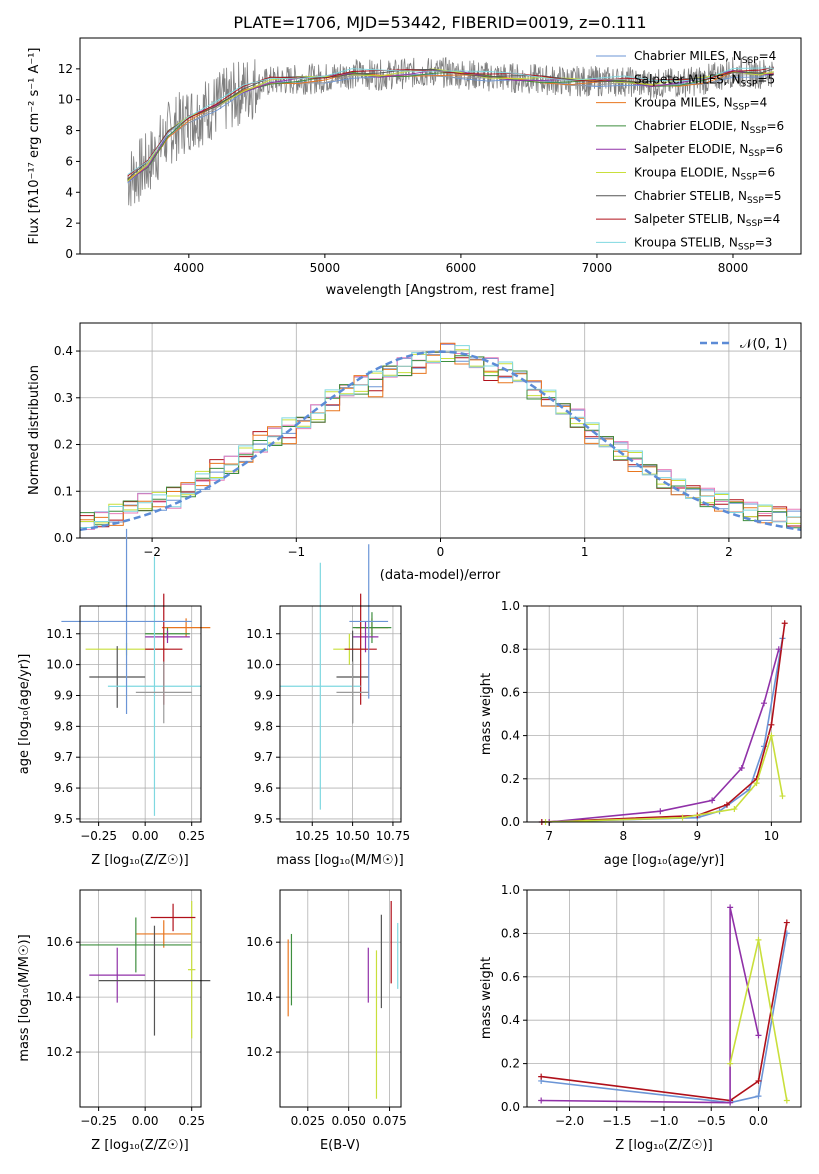 The height and width of the screenshot is (1174, 819). I want to click on legend-model-name: Kroupa STELIB, N, so click(686, 242).